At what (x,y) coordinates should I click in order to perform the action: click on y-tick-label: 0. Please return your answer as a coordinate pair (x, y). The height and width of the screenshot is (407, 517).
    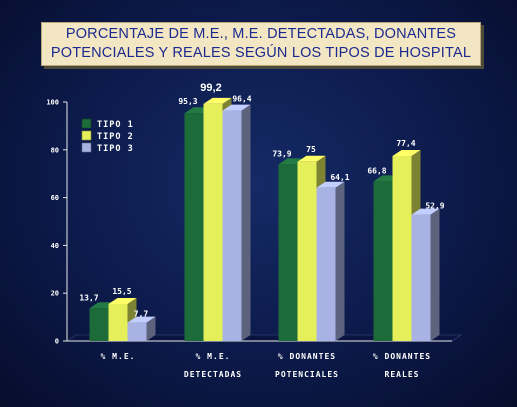
    Looking at the image, I should click on (57, 342).